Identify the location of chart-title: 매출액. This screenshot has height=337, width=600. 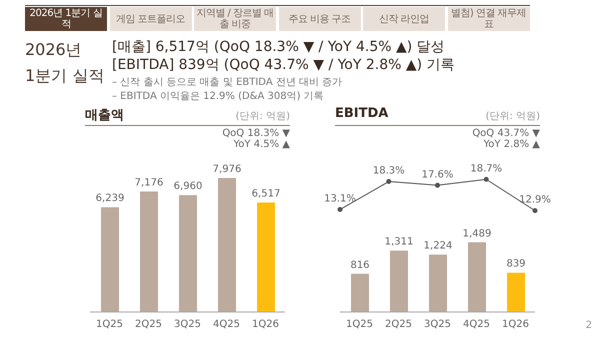
(104, 115).